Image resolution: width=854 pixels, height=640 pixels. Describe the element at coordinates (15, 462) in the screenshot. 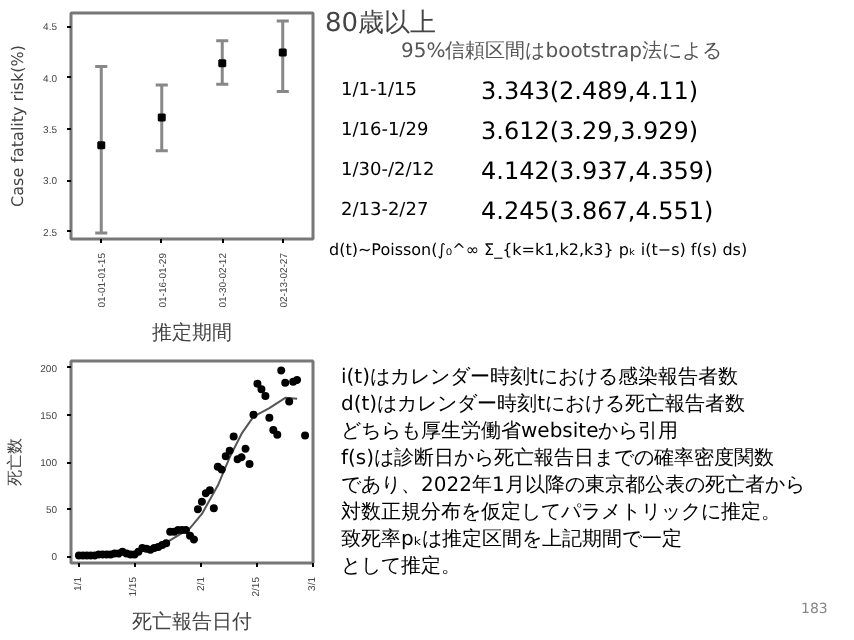

I see `y-axis-title: 死亡数` at that location.